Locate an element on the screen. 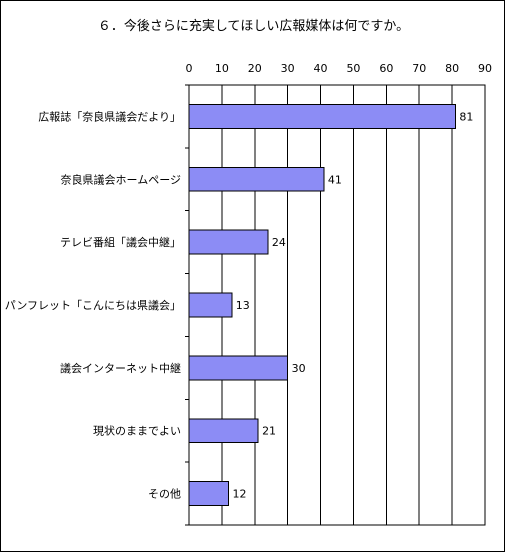 The height and width of the screenshot is (552, 505). data-label: 30 is located at coordinates (299, 368).